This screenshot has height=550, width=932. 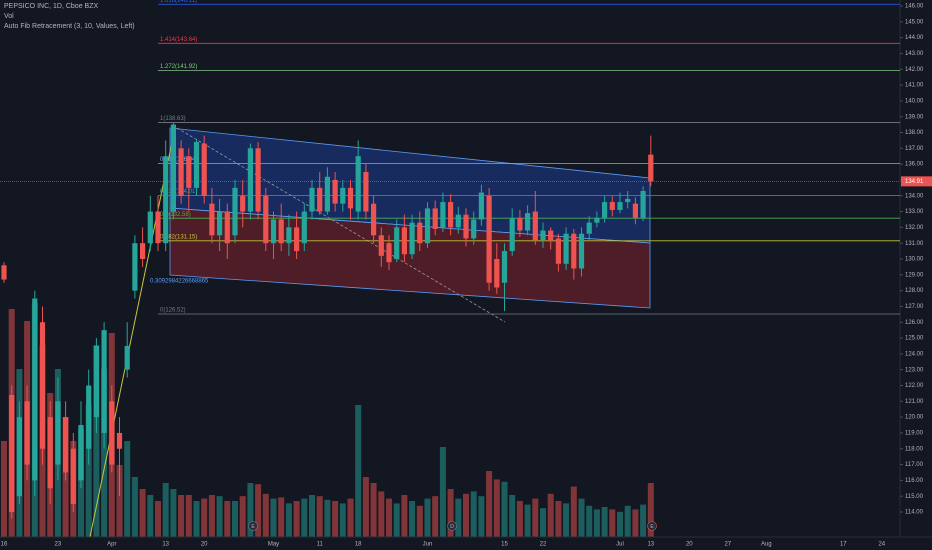 I want to click on y-tick-label: 117.00, so click(x=914, y=465).